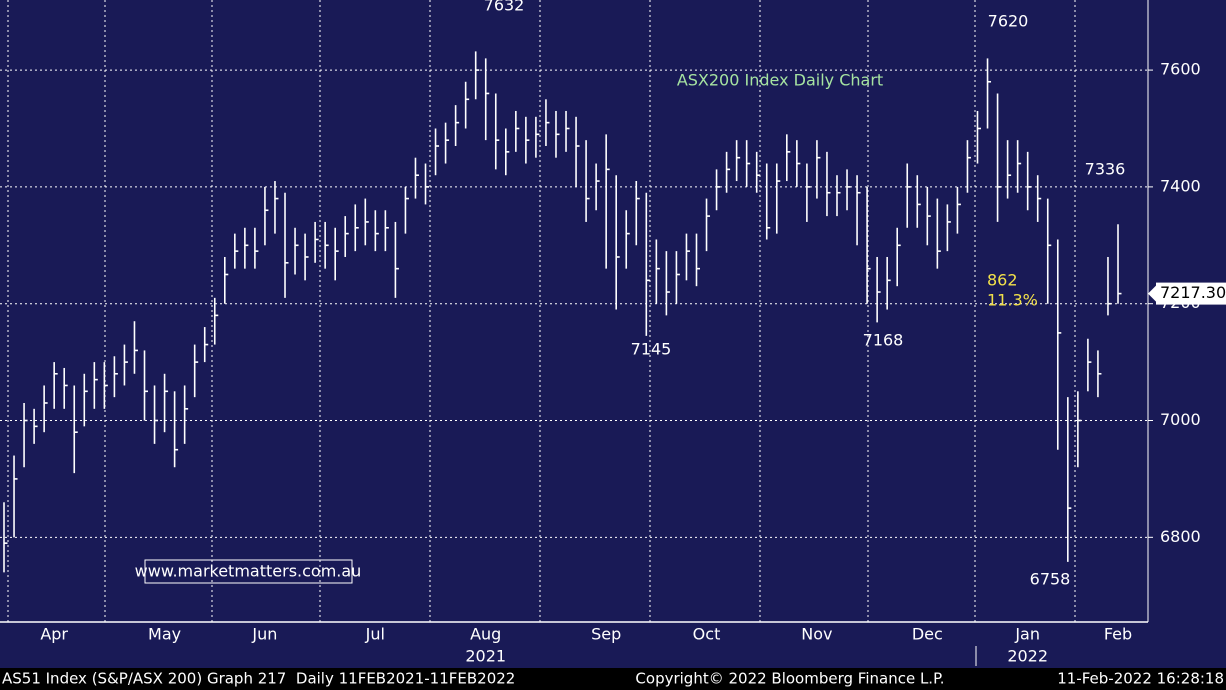 Image resolution: width=1226 pixels, height=690 pixels. Describe the element at coordinates (1105, 169) in the screenshot. I see `price-label: 7336` at that location.